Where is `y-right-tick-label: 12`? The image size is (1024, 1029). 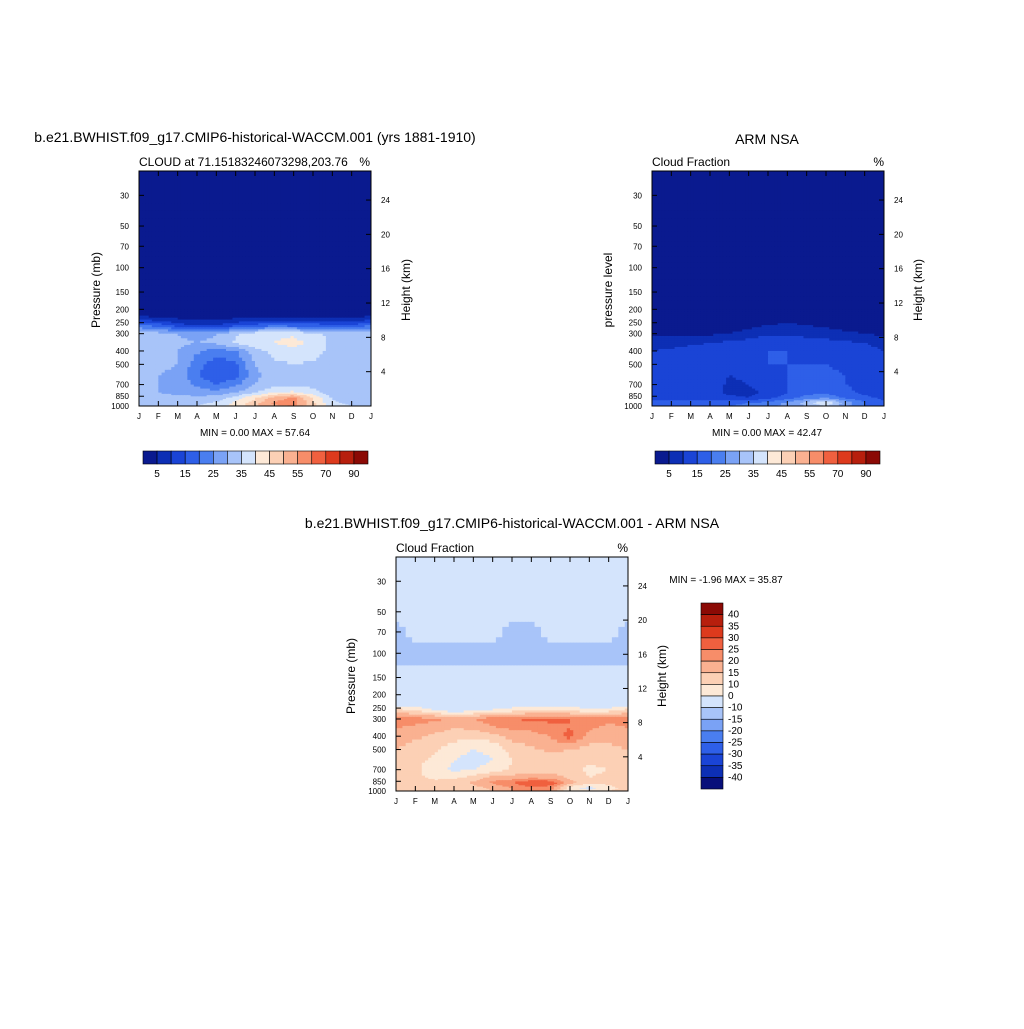
y-right-tick-label: 12 is located at coordinates (385, 303).